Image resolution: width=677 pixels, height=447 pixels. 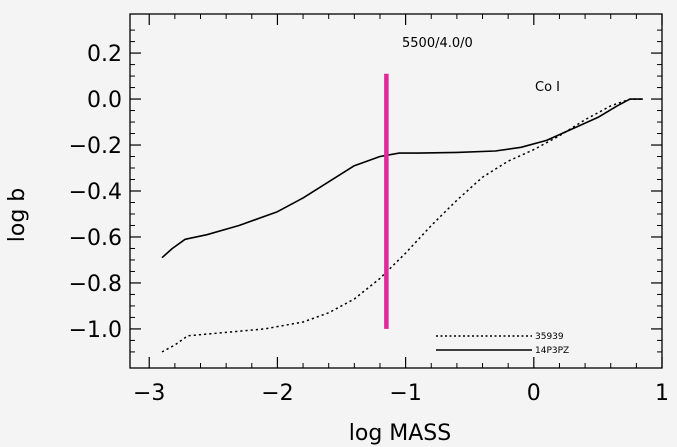 I want to click on y-tick-label: 0.2, so click(x=104, y=54).